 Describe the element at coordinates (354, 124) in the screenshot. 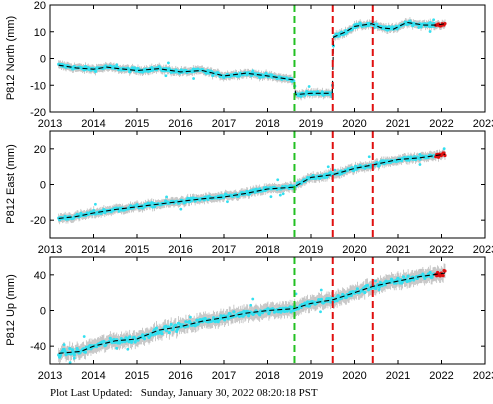

I see `north-x-tick-label: 2020` at that location.